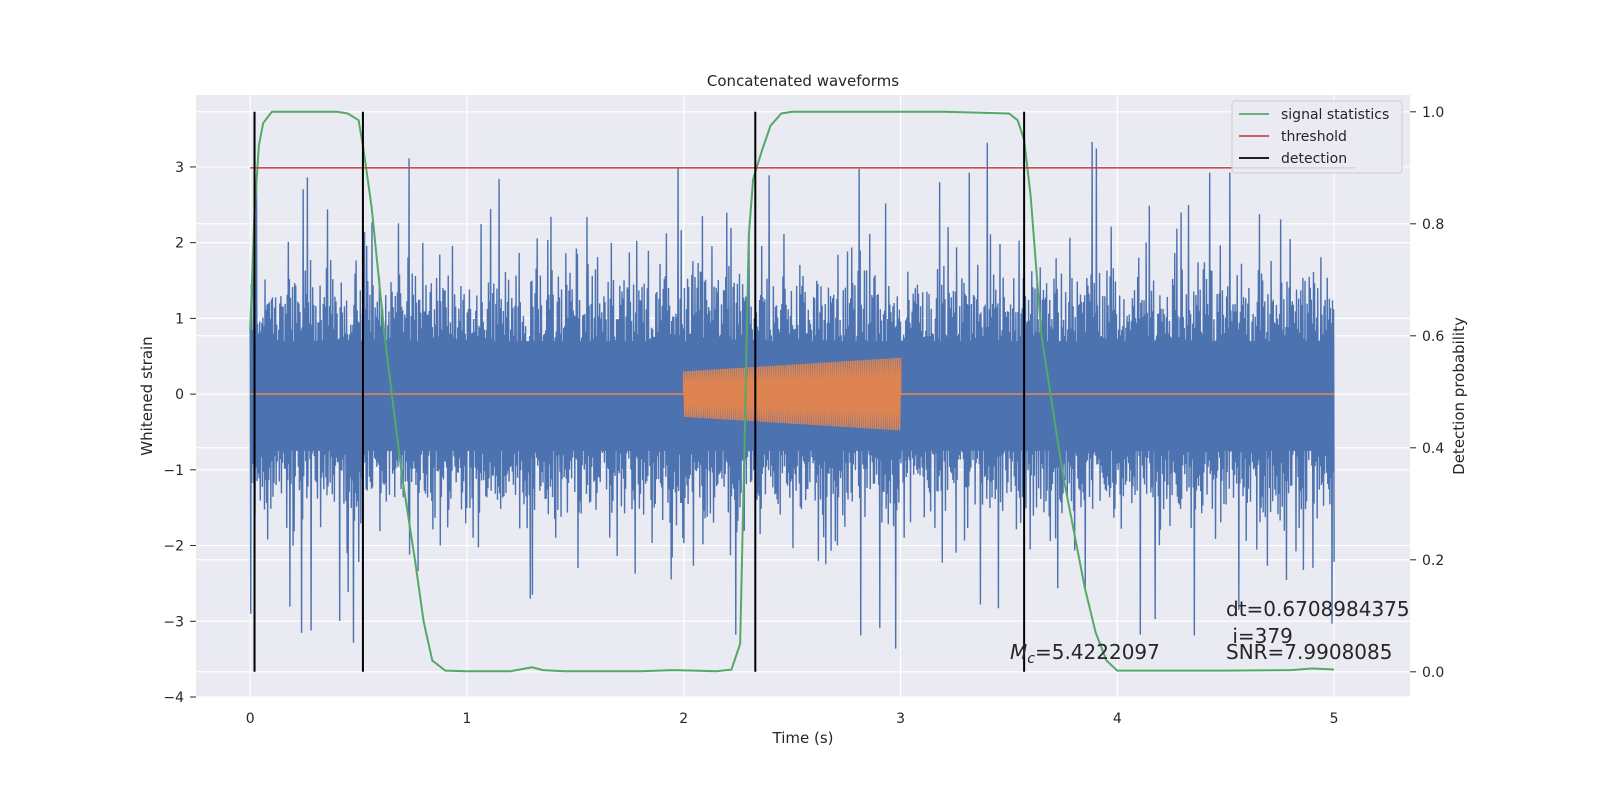  What do you see at coordinates (179, 395) in the screenshot?
I see `y-tick-label: 0` at bounding box center [179, 395].